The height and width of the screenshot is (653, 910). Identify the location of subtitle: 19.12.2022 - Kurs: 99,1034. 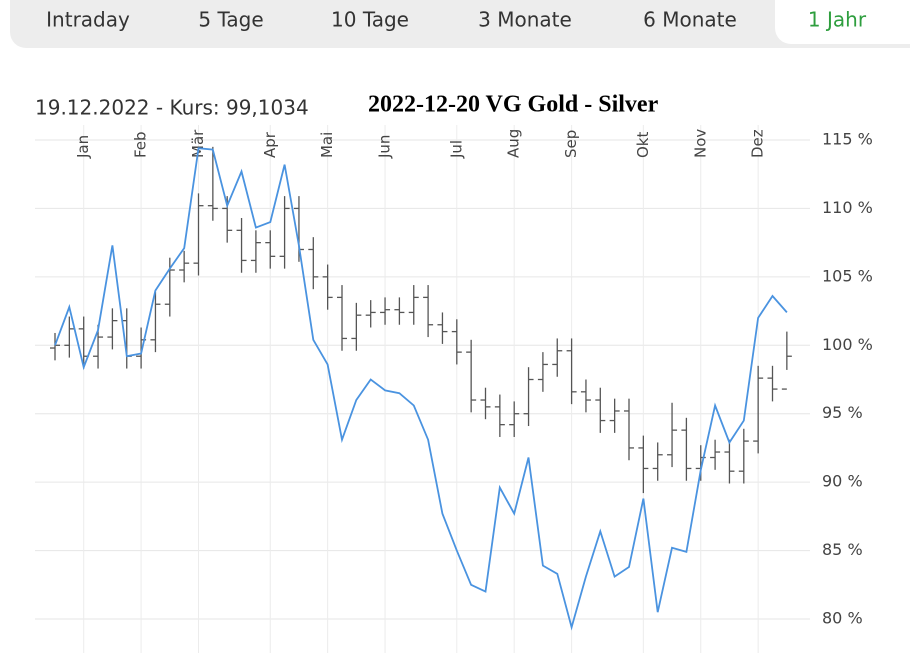
(172, 108).